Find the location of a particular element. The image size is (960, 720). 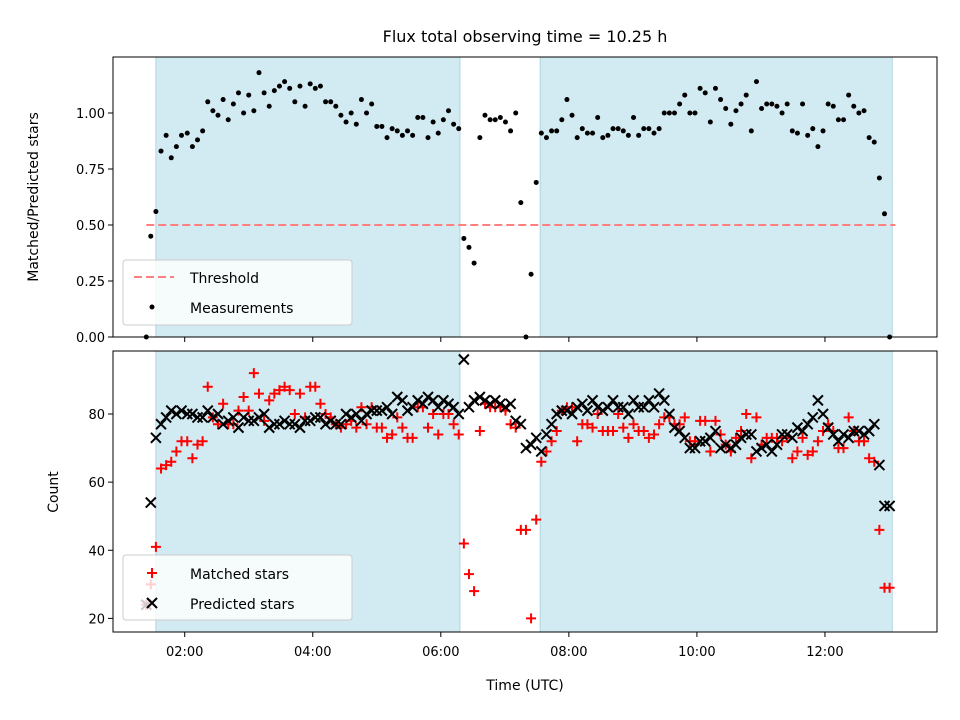

x-tick-label: 04:00 is located at coordinates (312, 652).